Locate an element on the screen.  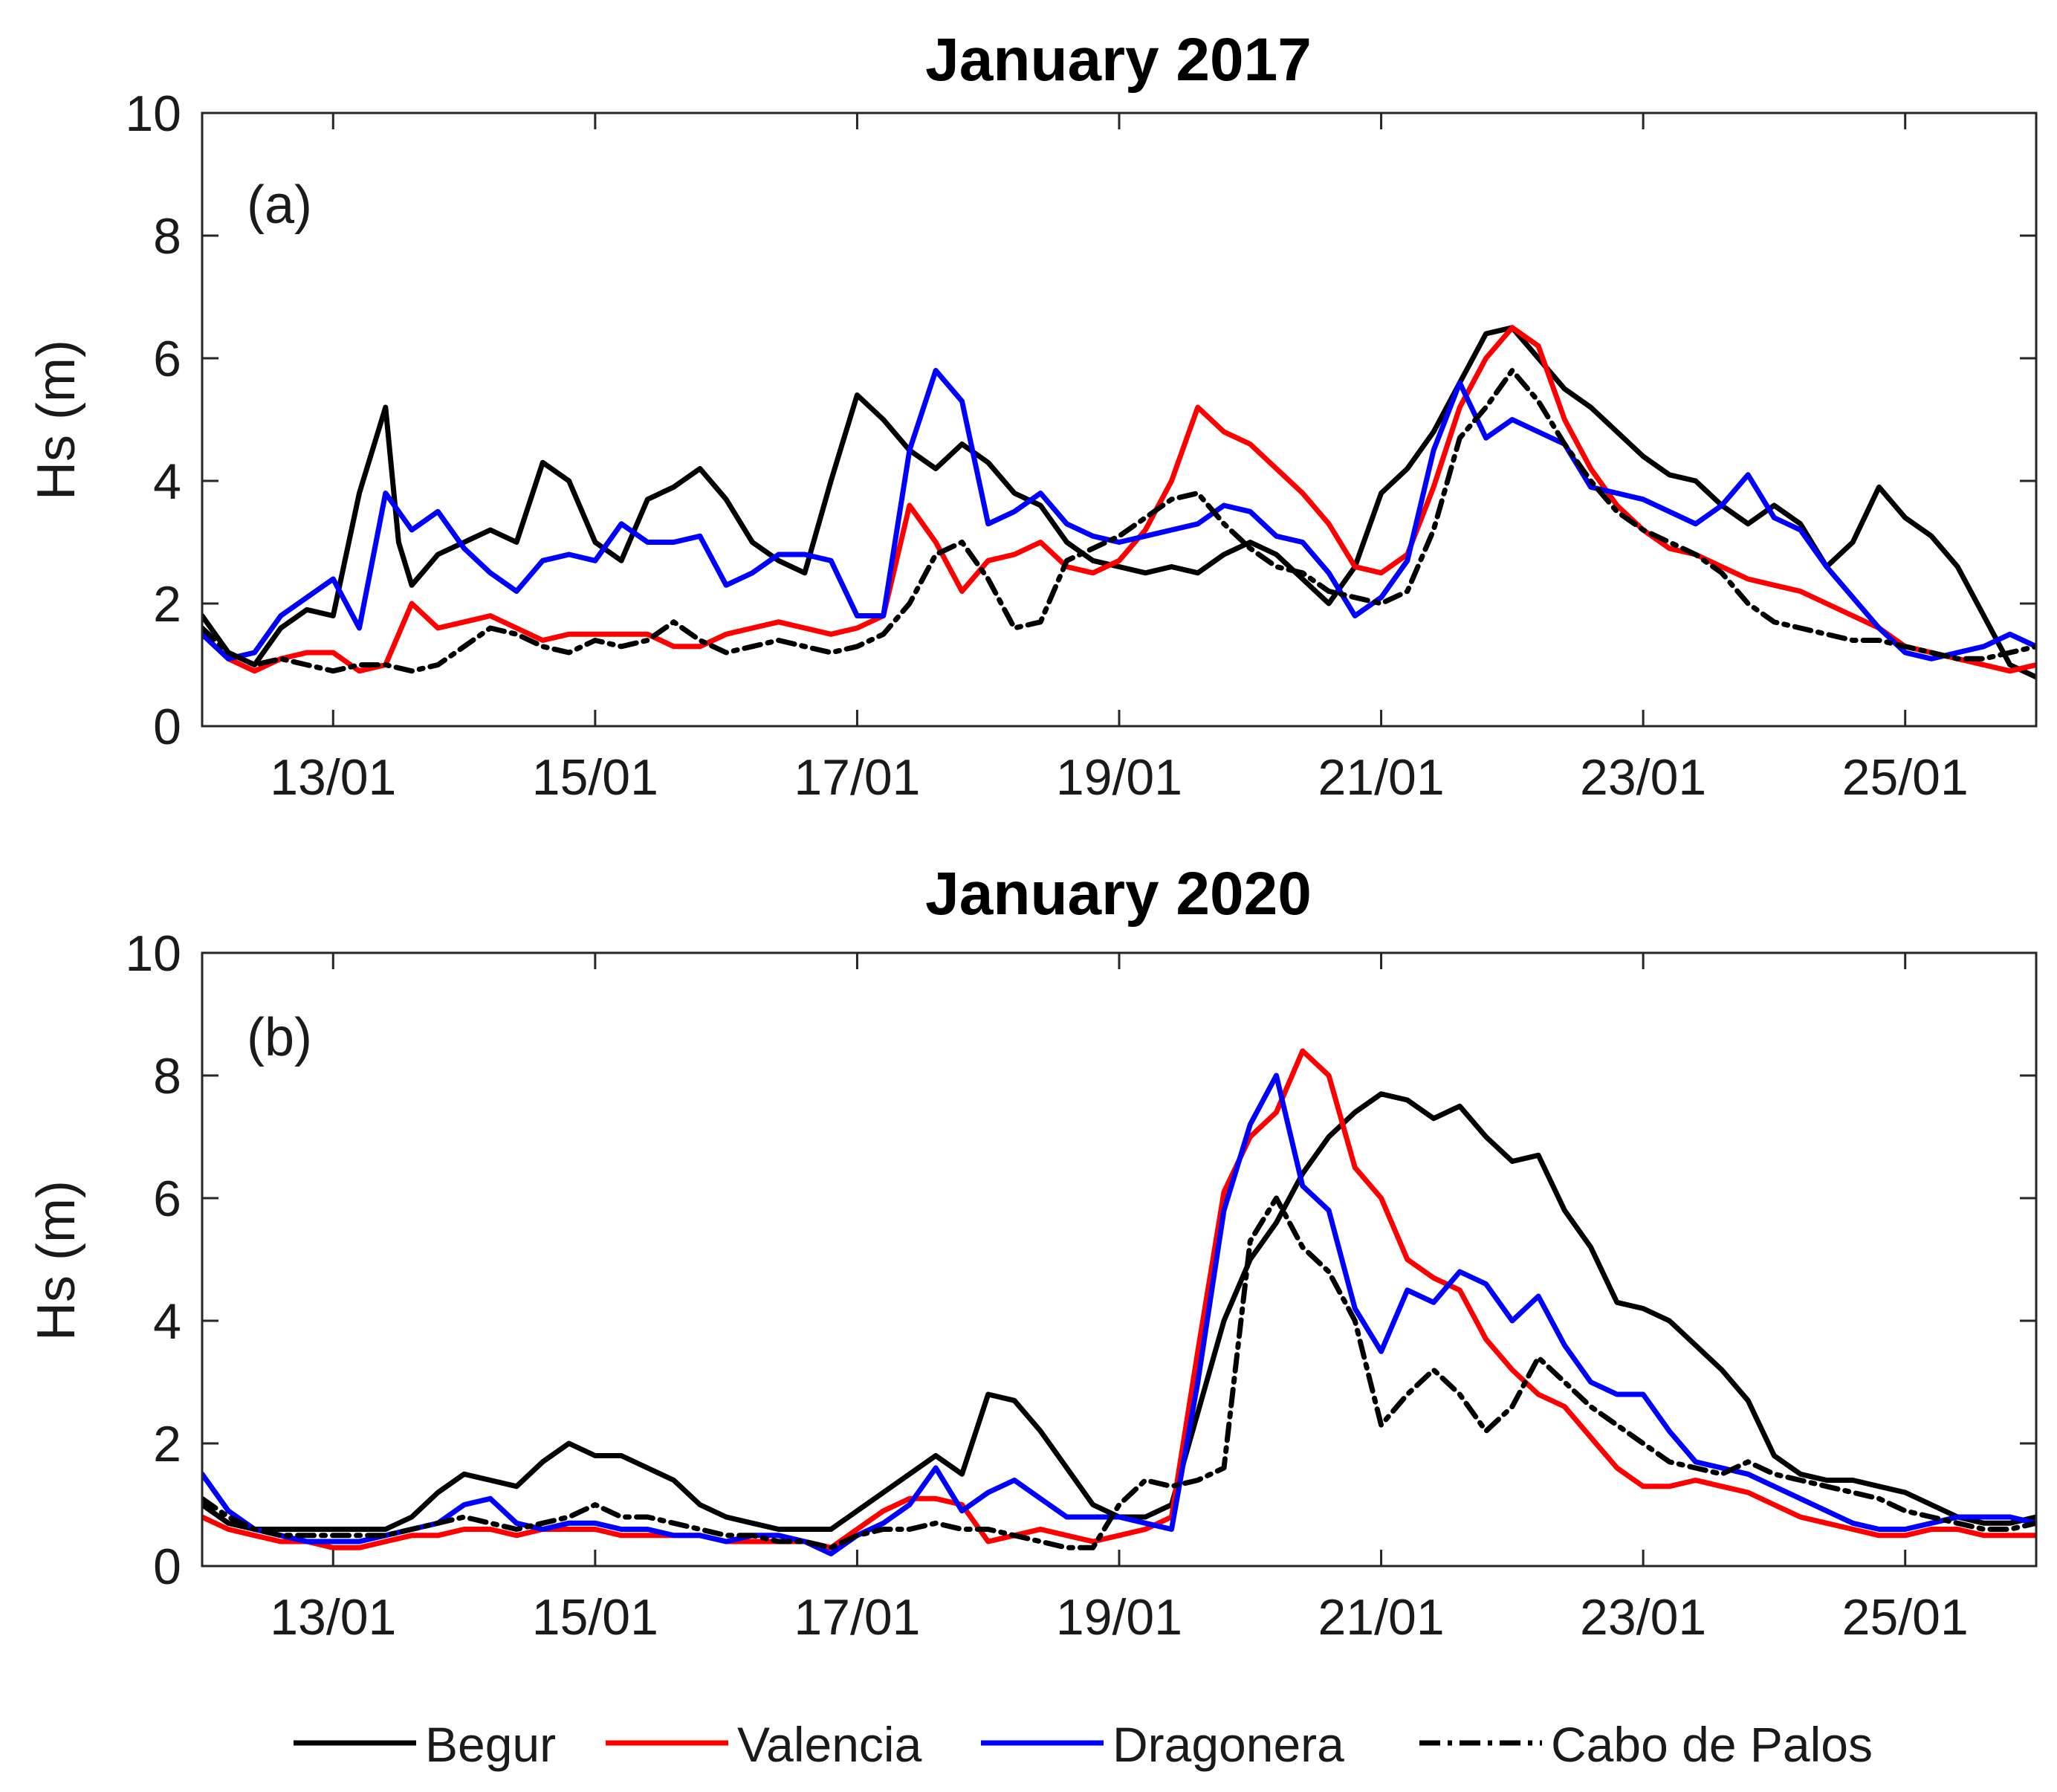
legend-label-cabo-de-palos: Cabo de Palos is located at coordinates (1712, 1744).